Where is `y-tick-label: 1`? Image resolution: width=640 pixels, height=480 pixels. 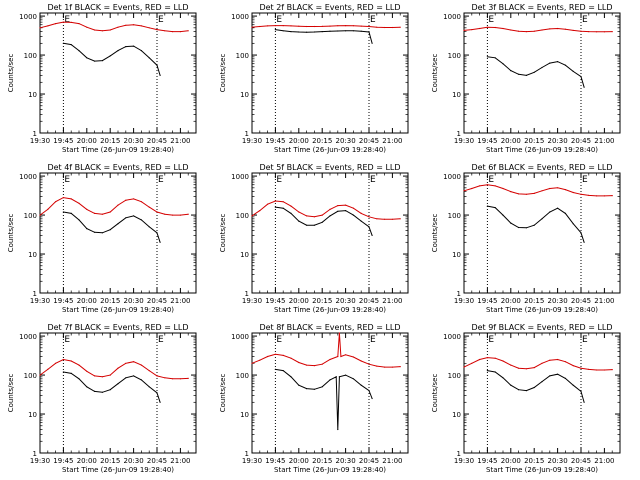
y-tick-label: 1 is located at coordinates (35, 454).